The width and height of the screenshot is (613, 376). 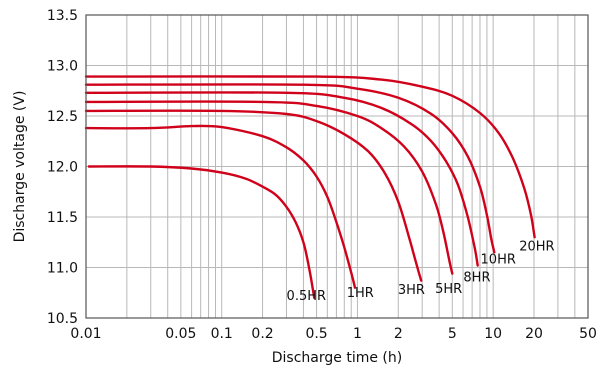 I want to click on y-tick-label: 12.0, so click(x=62, y=168).